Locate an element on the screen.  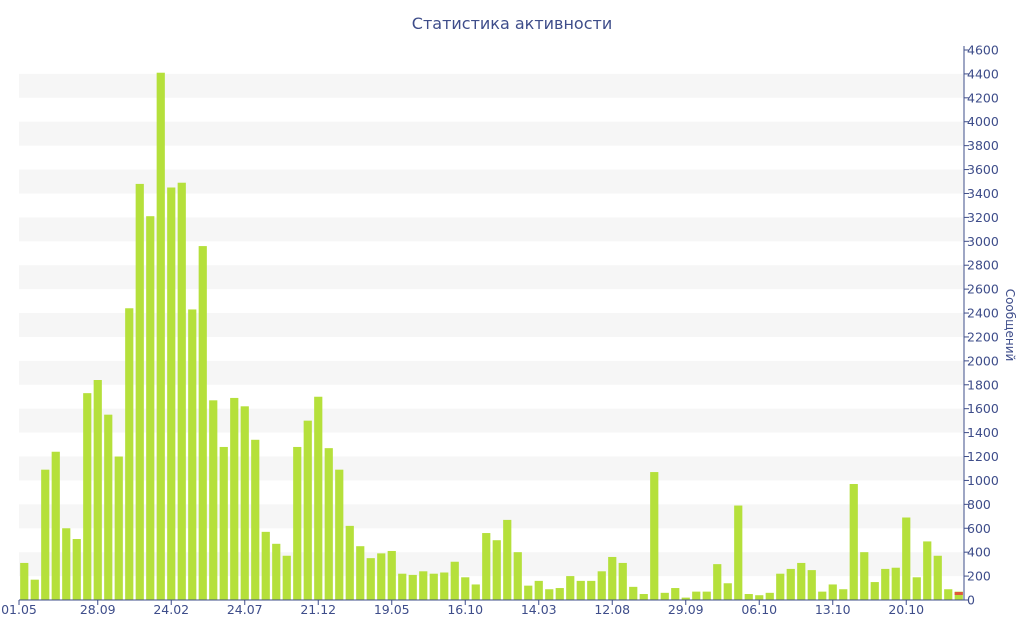
y-tick-label: 2800 is located at coordinates (983, 265).